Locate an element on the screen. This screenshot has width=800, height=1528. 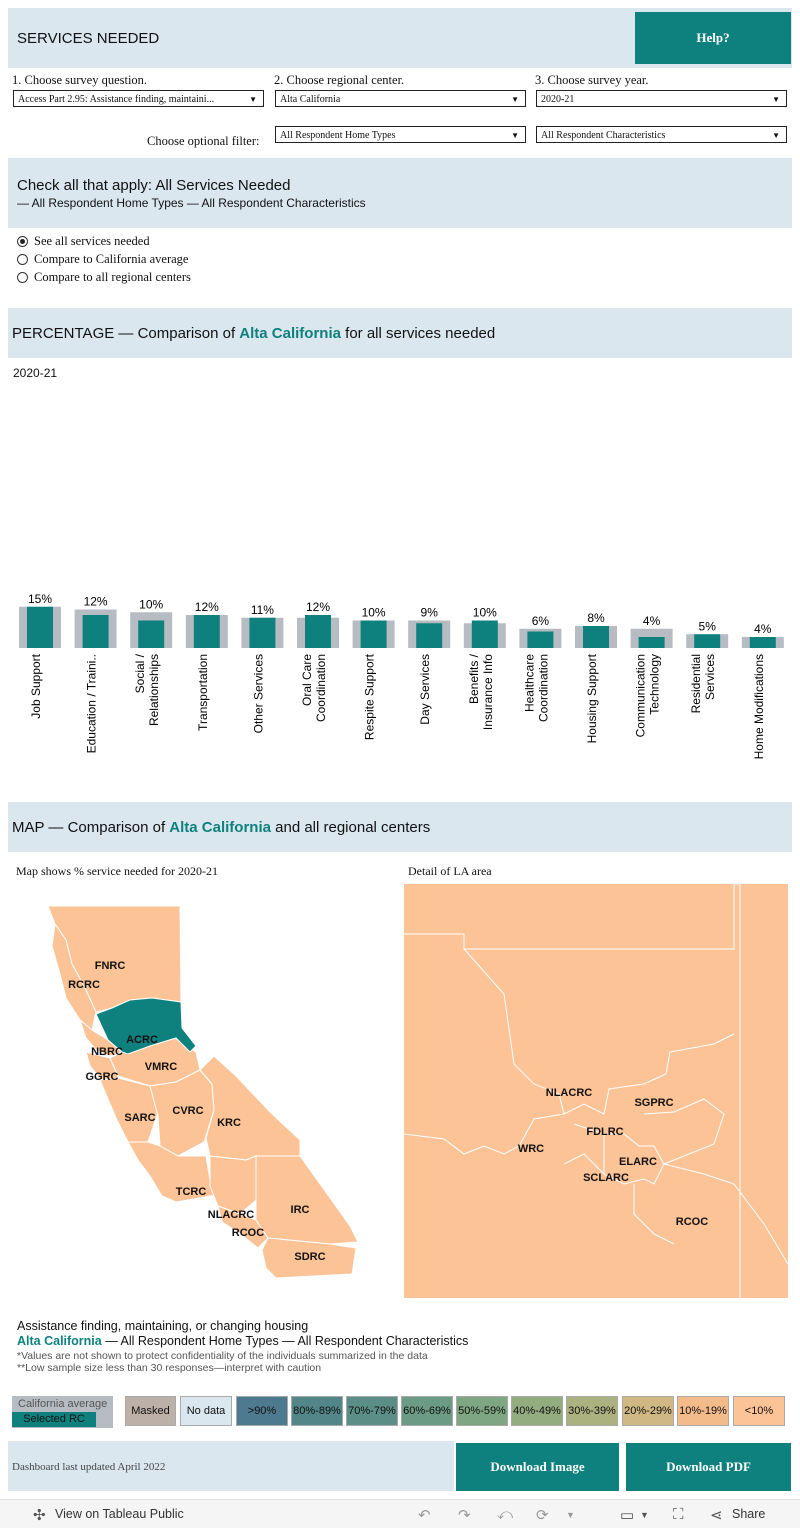
view-on-tableau-link: View on Tableau Public is located at coordinates (119, 1514).